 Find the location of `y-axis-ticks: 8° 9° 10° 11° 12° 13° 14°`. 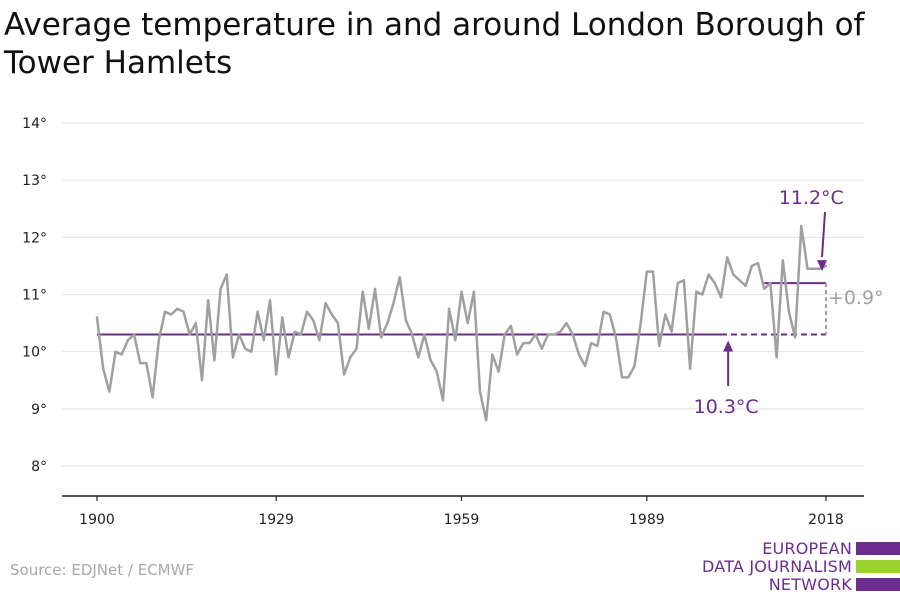

y-axis-ticks: 8° 9° 10° 11° 12° 13° 14° is located at coordinates (34, 295).